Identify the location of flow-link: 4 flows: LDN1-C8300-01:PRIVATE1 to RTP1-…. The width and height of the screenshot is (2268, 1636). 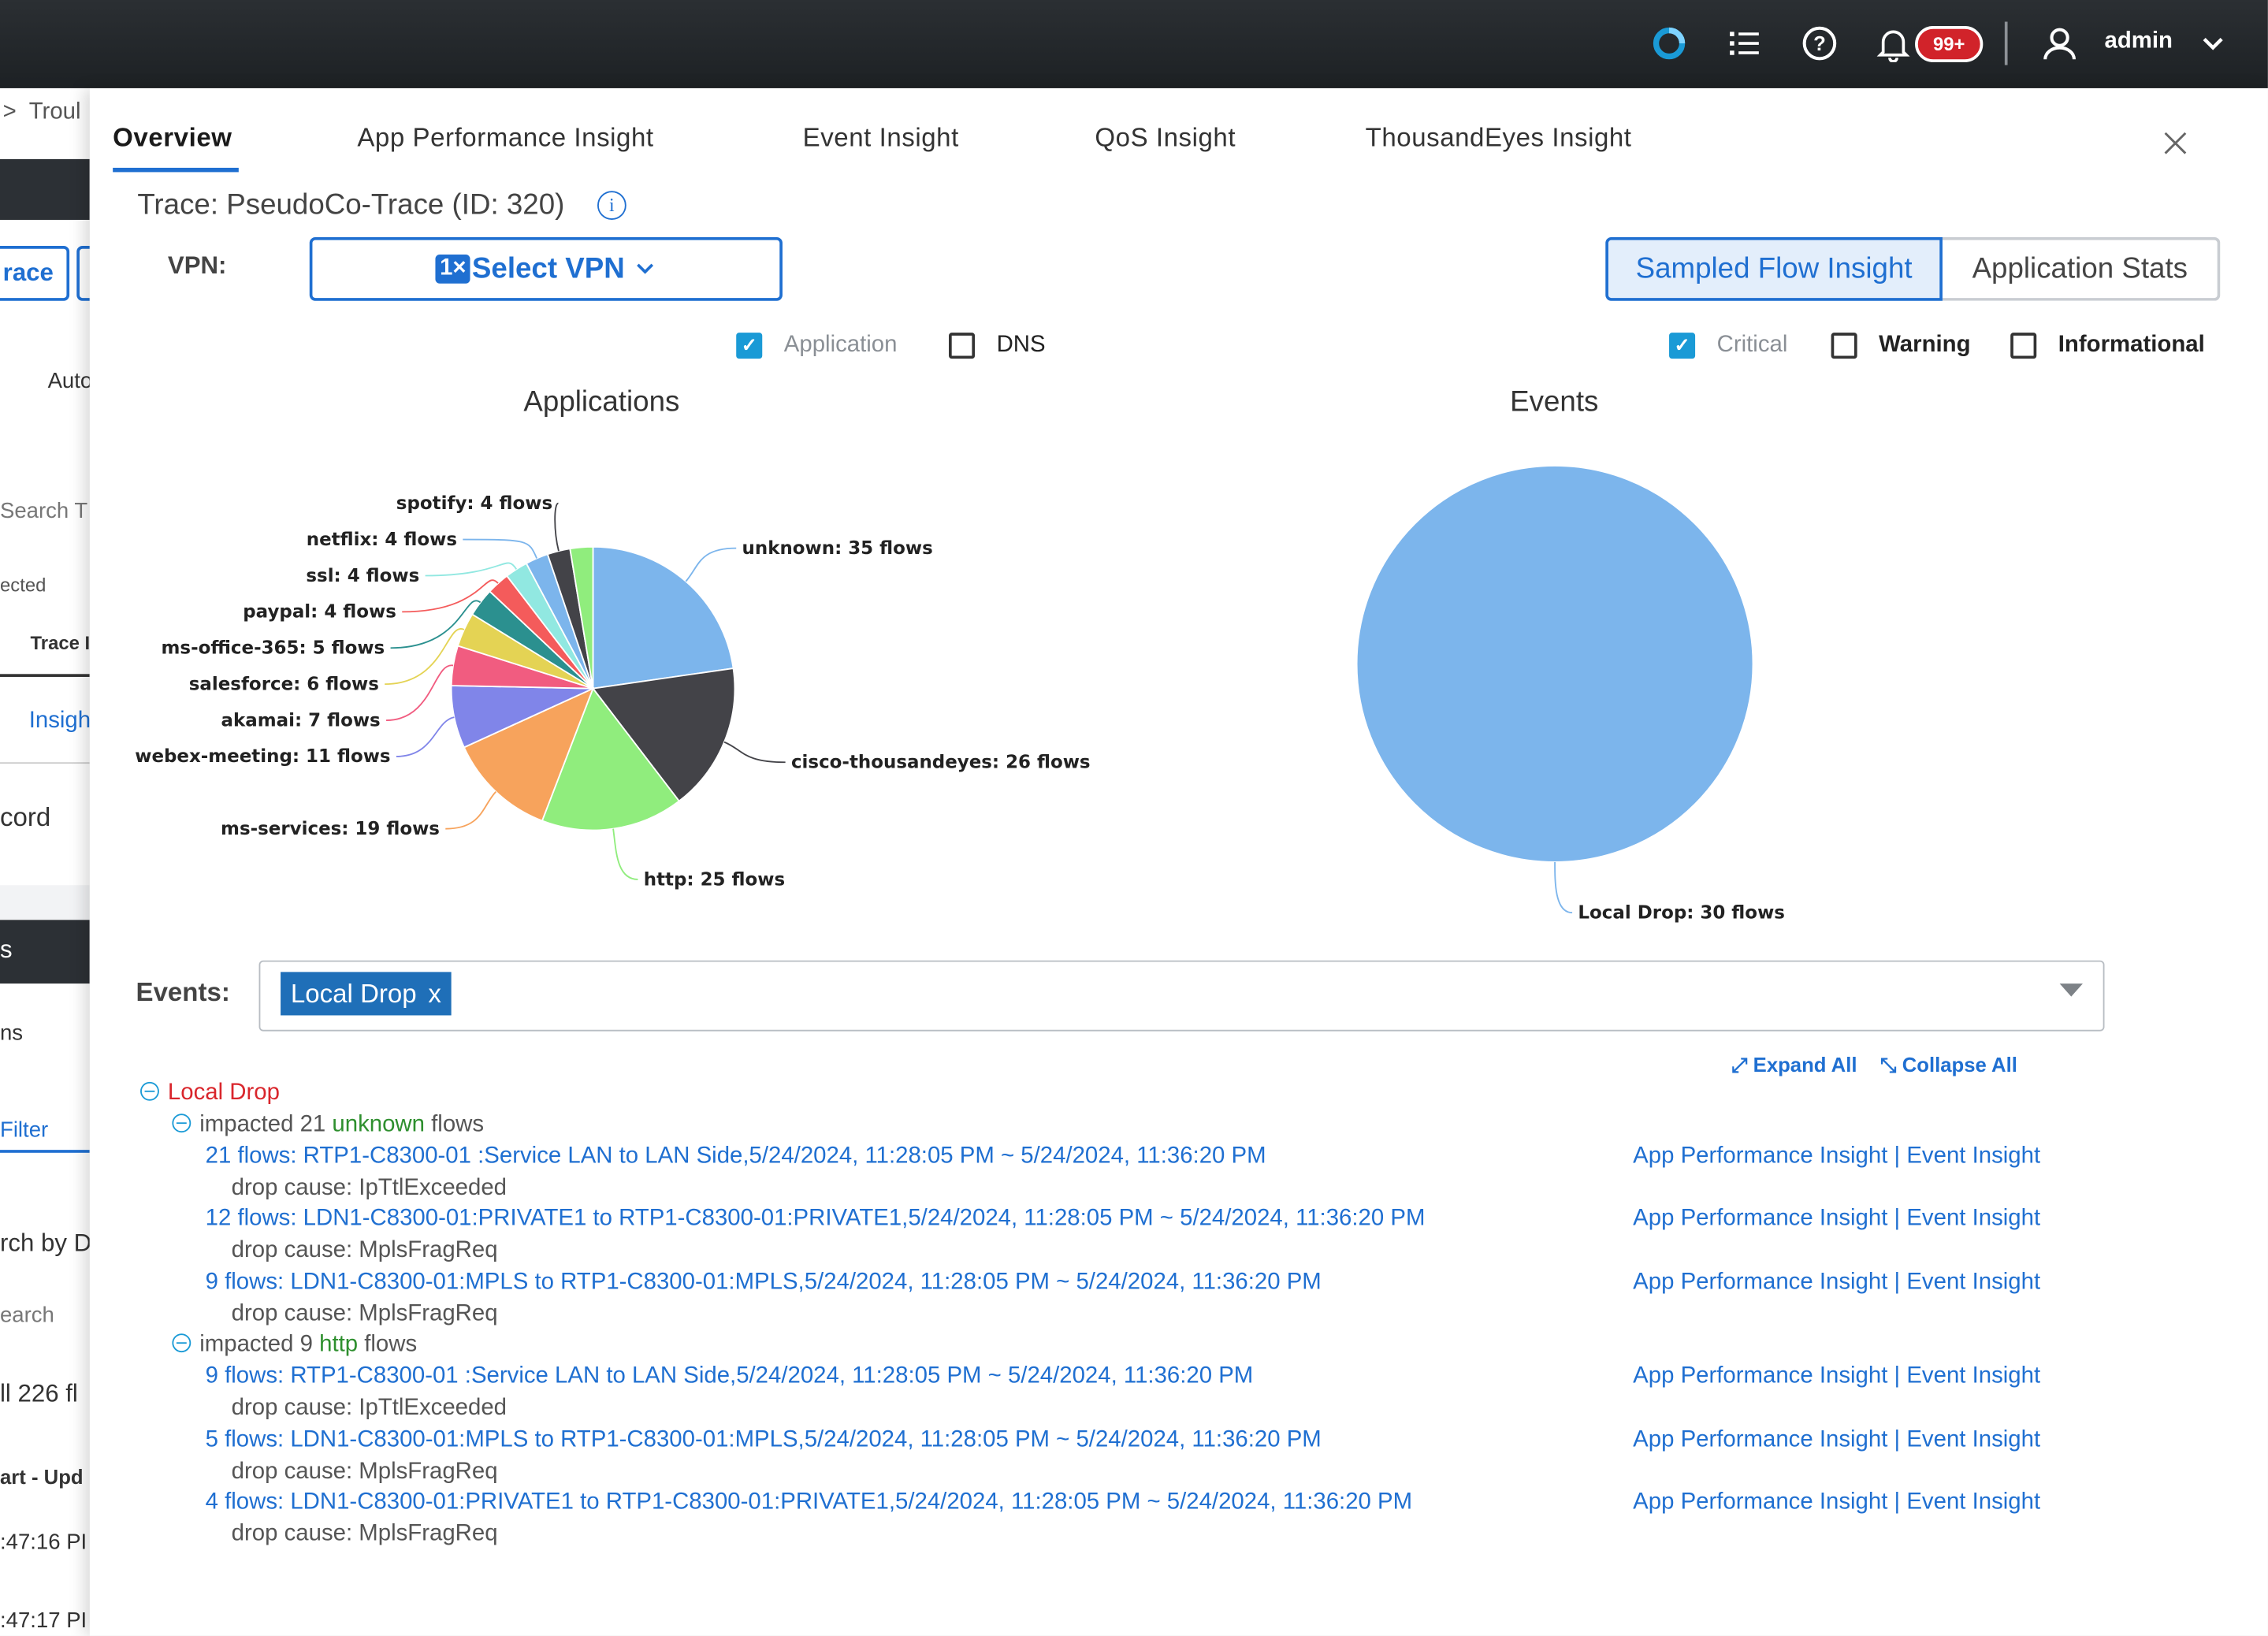
(809, 1502).